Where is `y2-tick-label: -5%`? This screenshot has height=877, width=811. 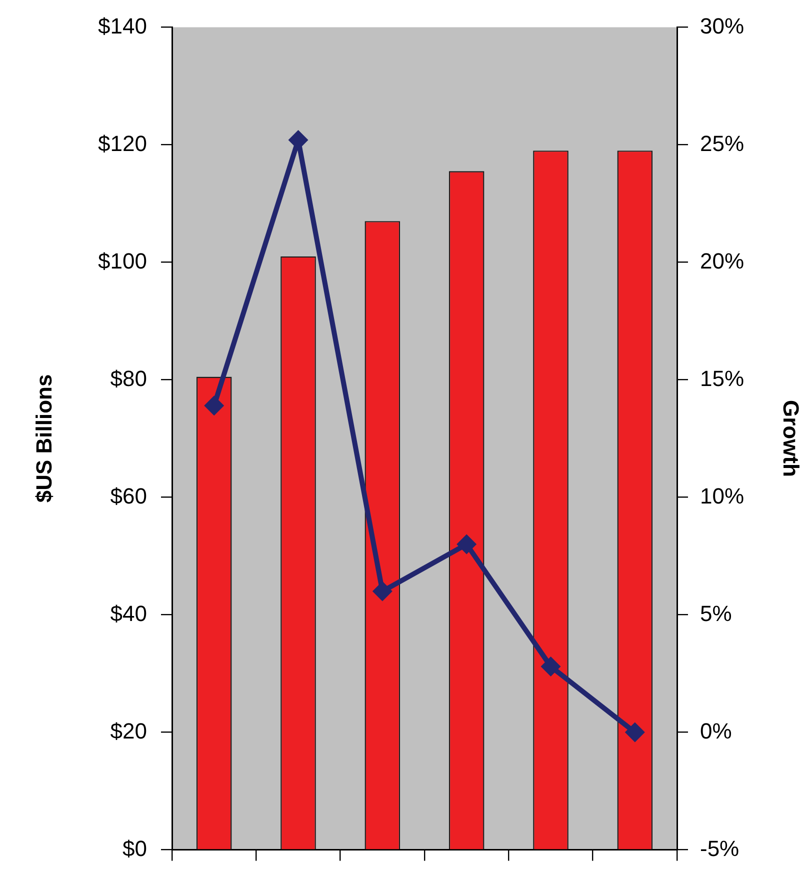 y2-tick-label: -5% is located at coordinates (720, 848).